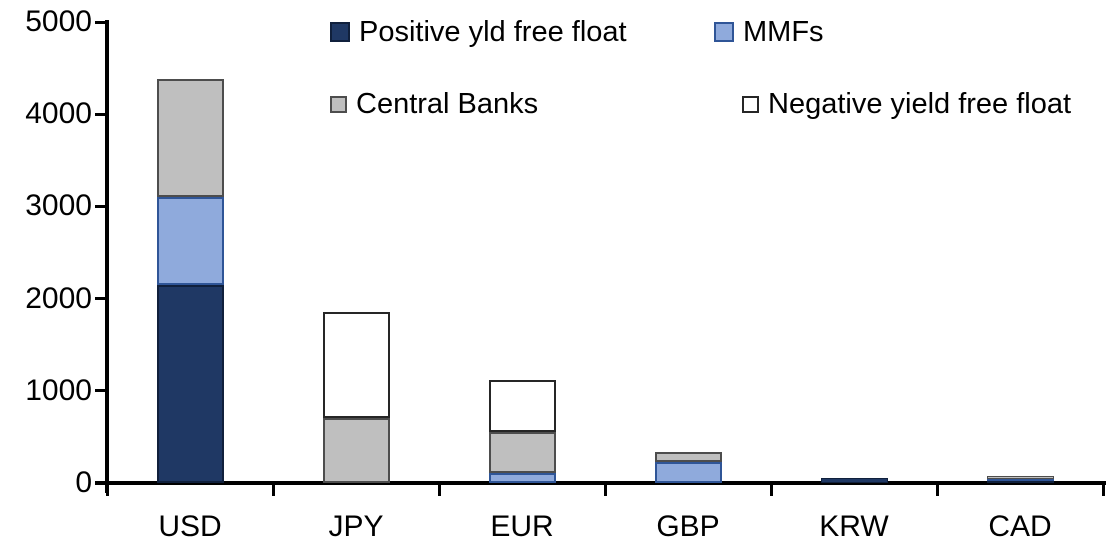 The image size is (1109, 556). Describe the element at coordinates (688, 472) in the screenshot. I see `bar-segment-gbp-mmfs` at that location.